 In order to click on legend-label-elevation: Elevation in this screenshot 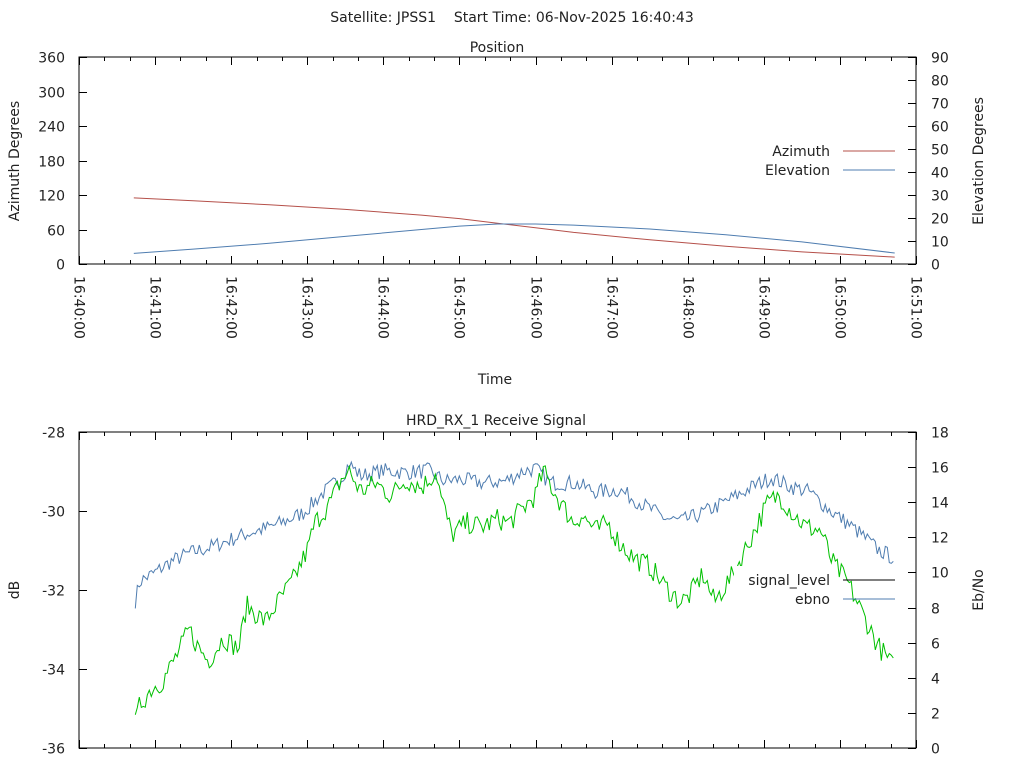, I will do `click(797, 171)`.